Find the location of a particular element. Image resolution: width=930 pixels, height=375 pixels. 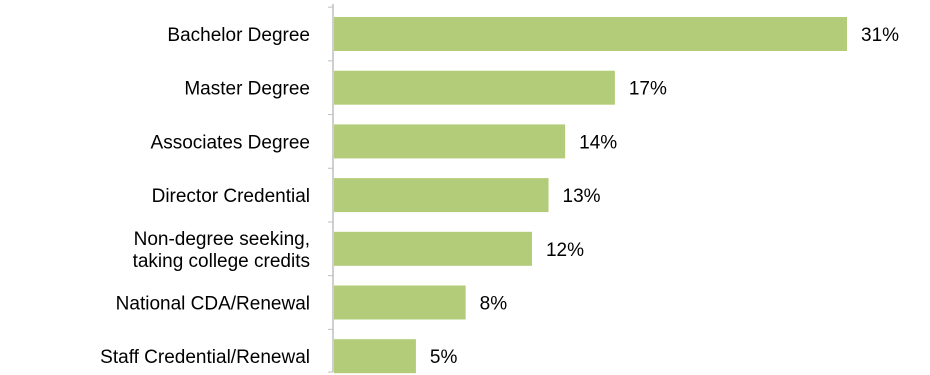

value-label: 5% is located at coordinates (444, 357).